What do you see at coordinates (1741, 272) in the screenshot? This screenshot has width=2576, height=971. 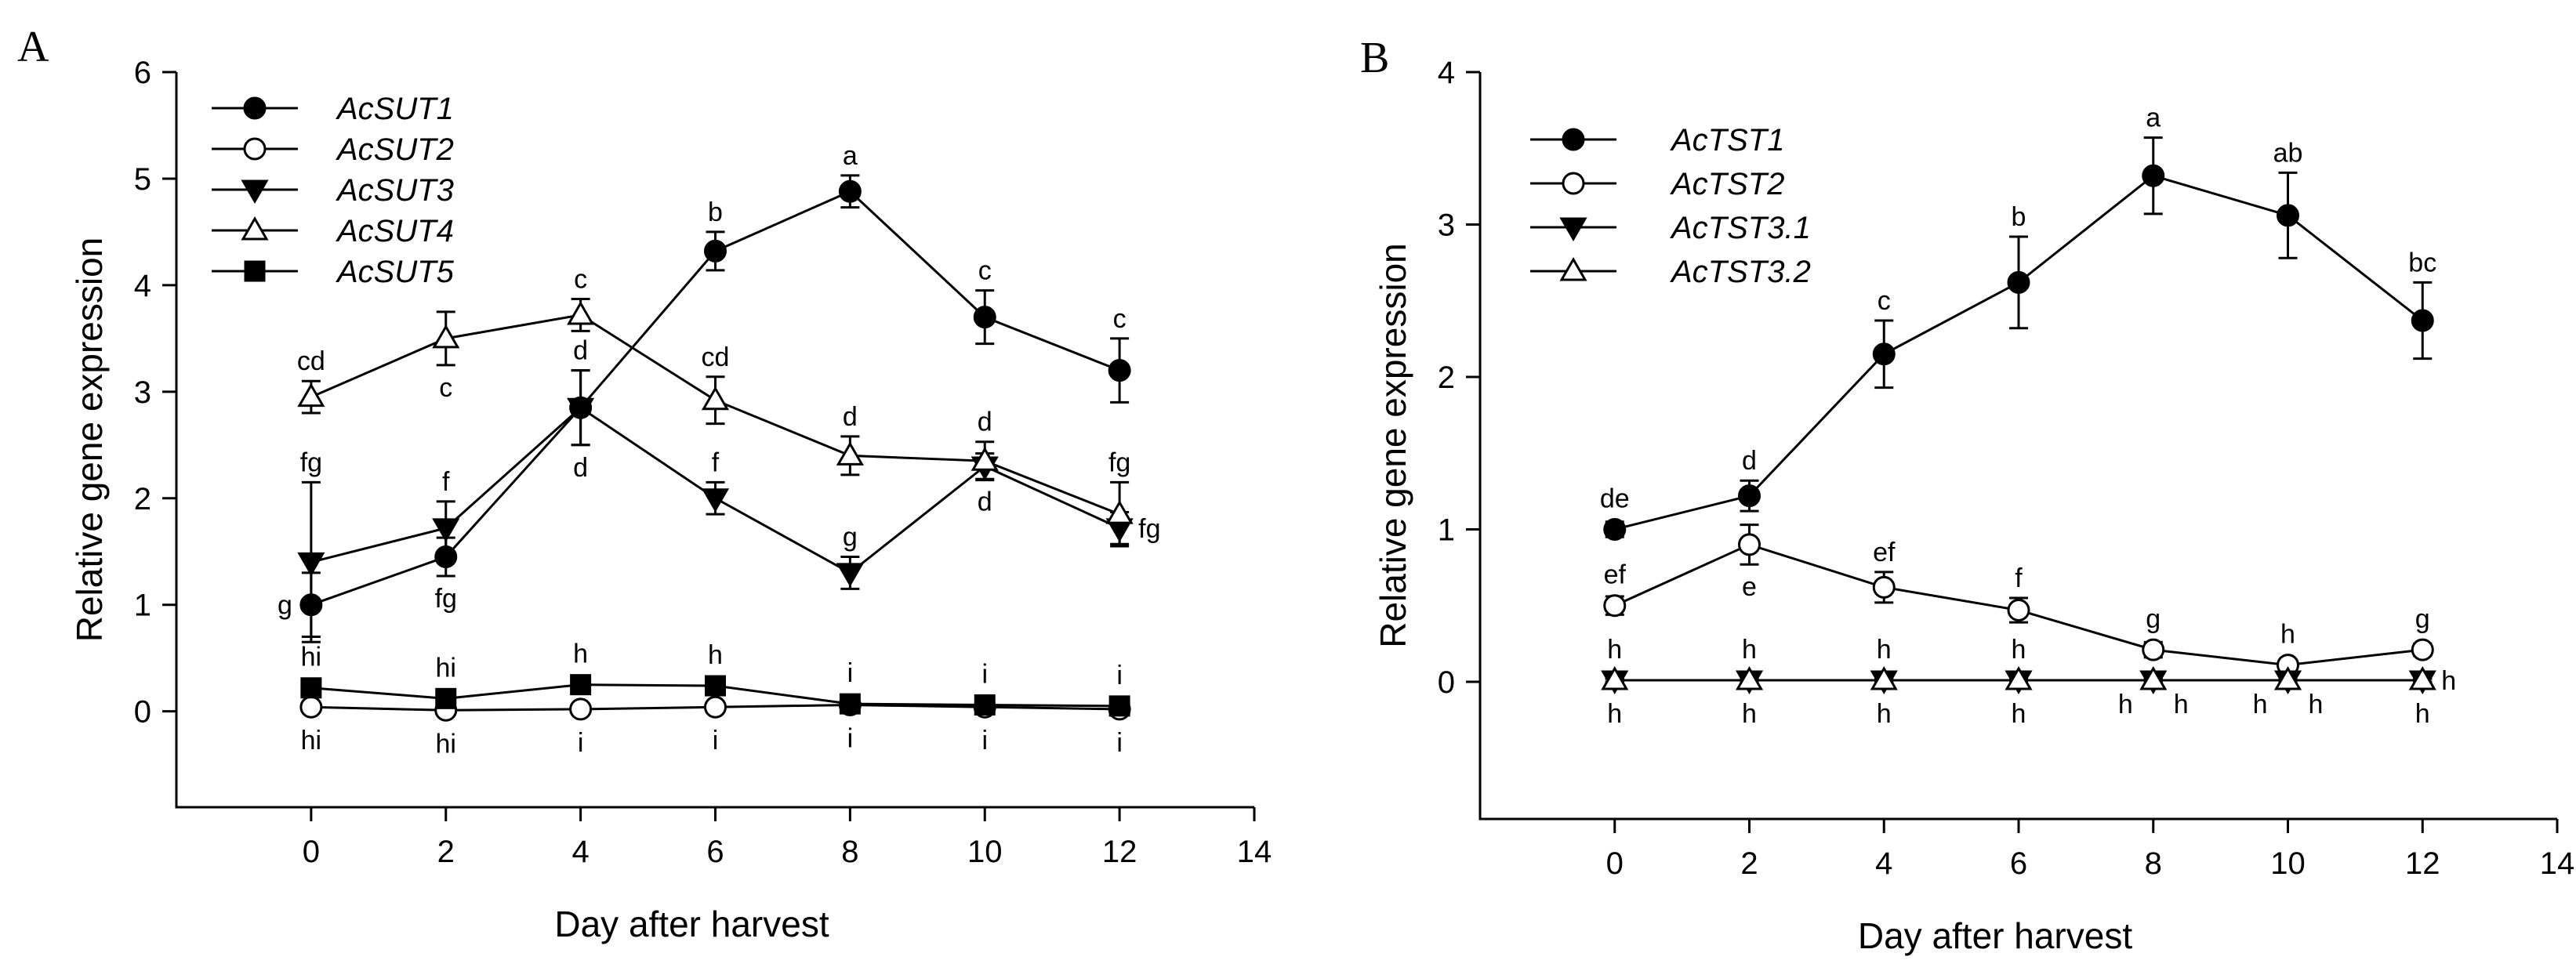 I see `legend-label: AcTST3.2` at bounding box center [1741, 272].